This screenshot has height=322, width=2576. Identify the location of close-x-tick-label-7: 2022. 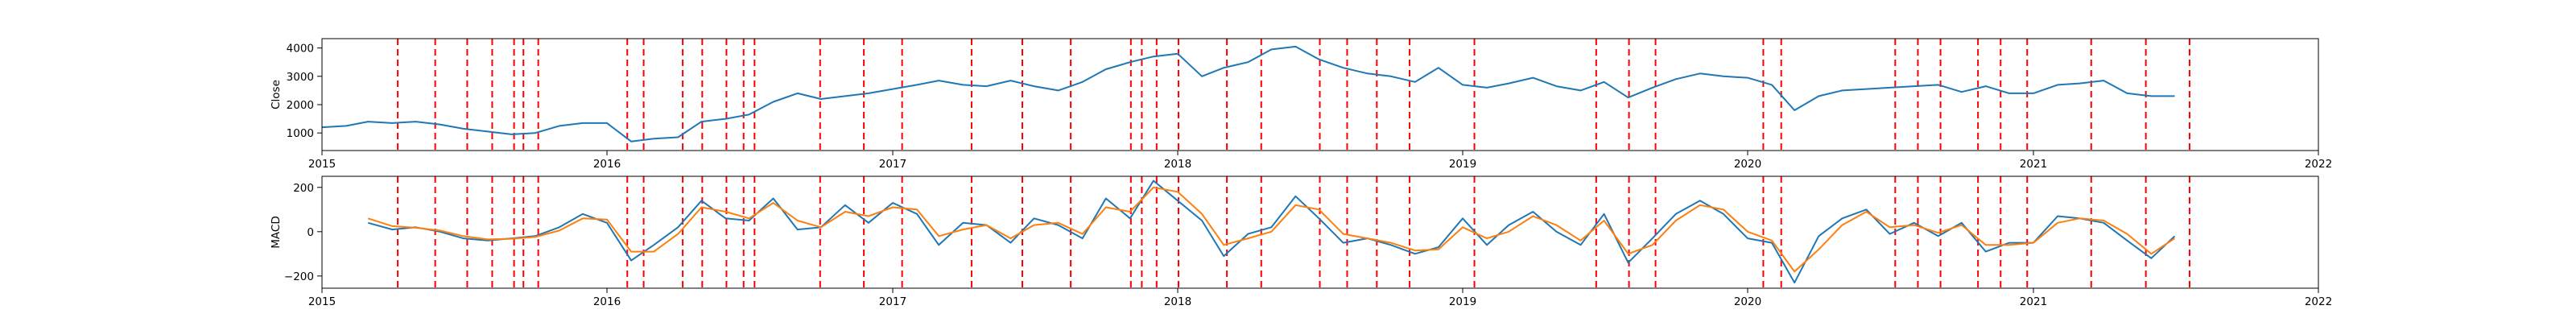
(2318, 164).